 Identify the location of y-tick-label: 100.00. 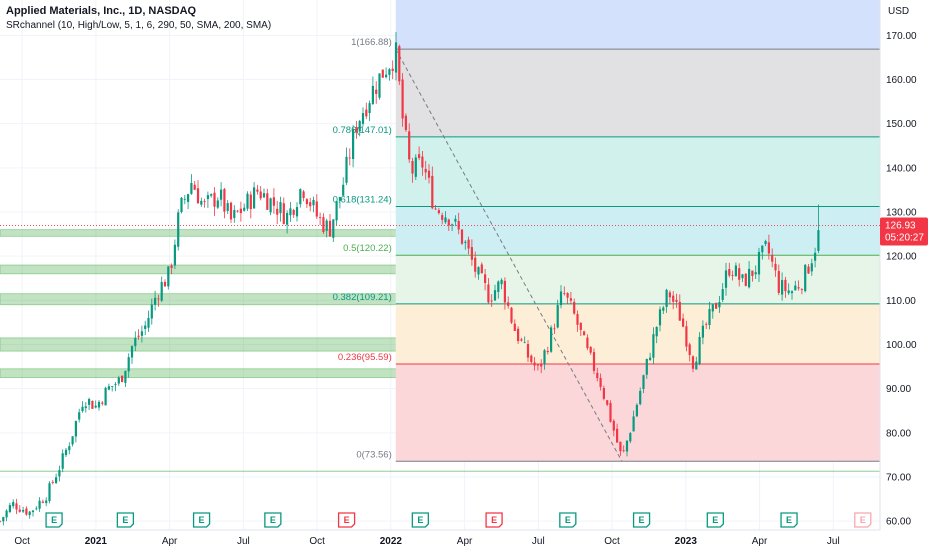
(901, 345).